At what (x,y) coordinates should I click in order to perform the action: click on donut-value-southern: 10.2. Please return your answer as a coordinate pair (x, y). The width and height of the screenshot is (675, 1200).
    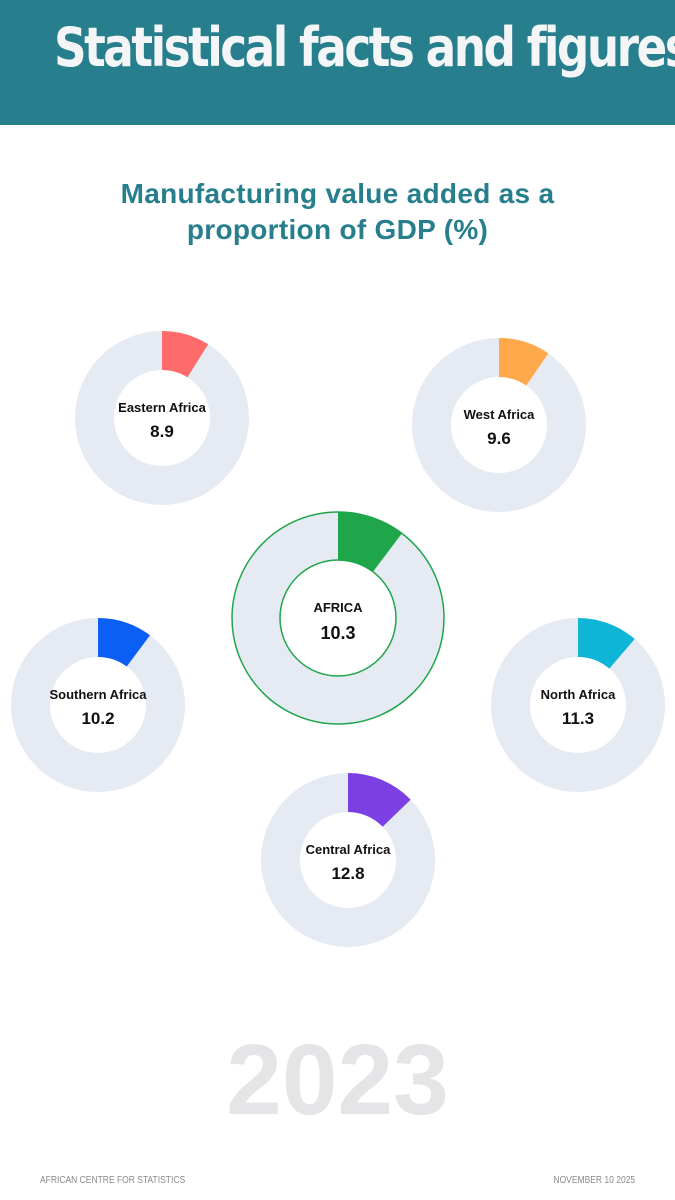
    Looking at the image, I should click on (97, 718).